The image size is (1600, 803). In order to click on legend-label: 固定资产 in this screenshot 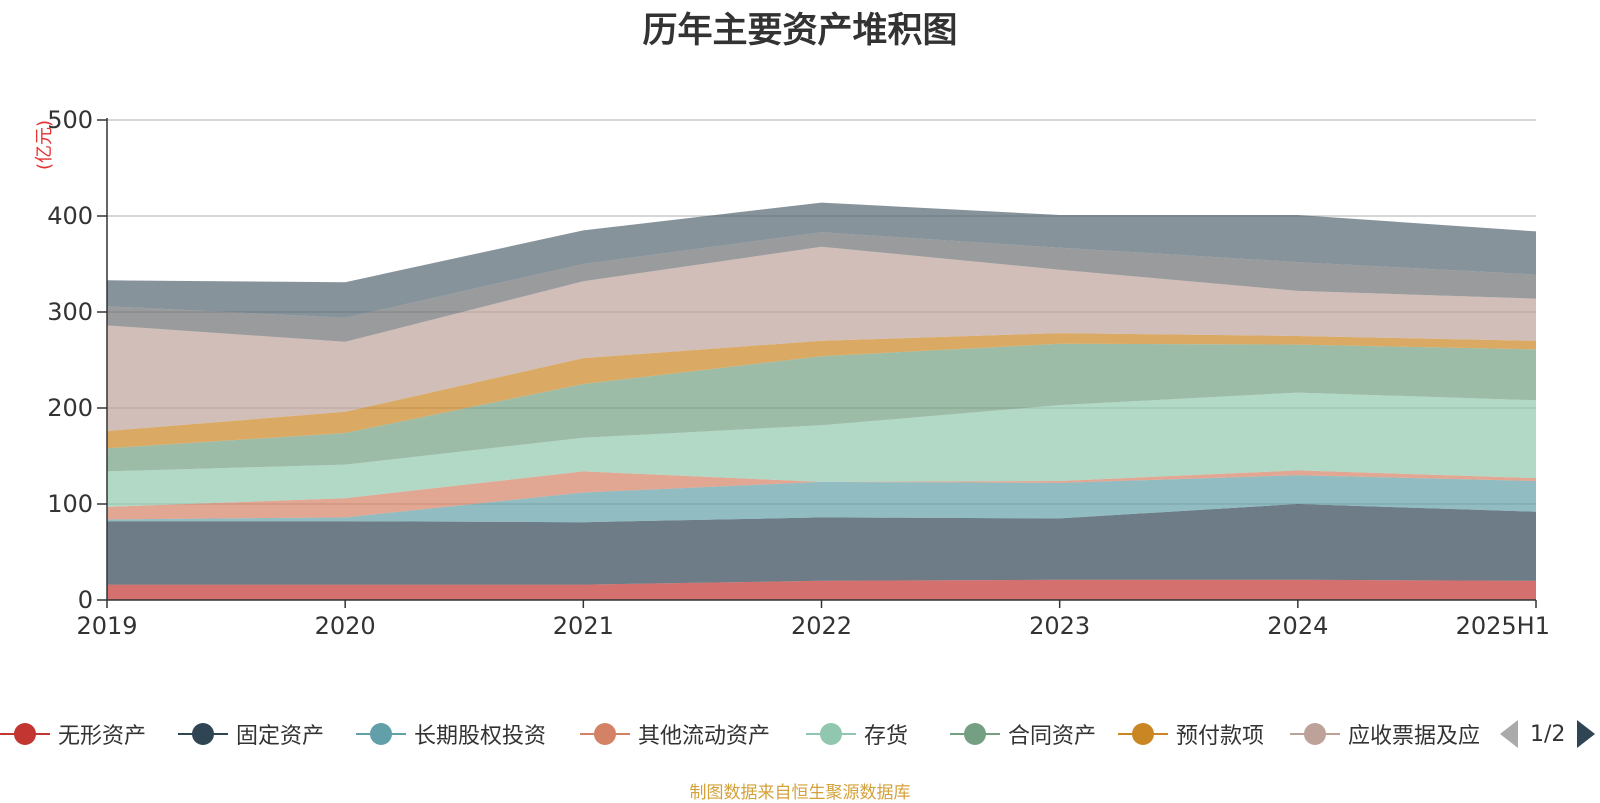, I will do `click(280, 736)`.